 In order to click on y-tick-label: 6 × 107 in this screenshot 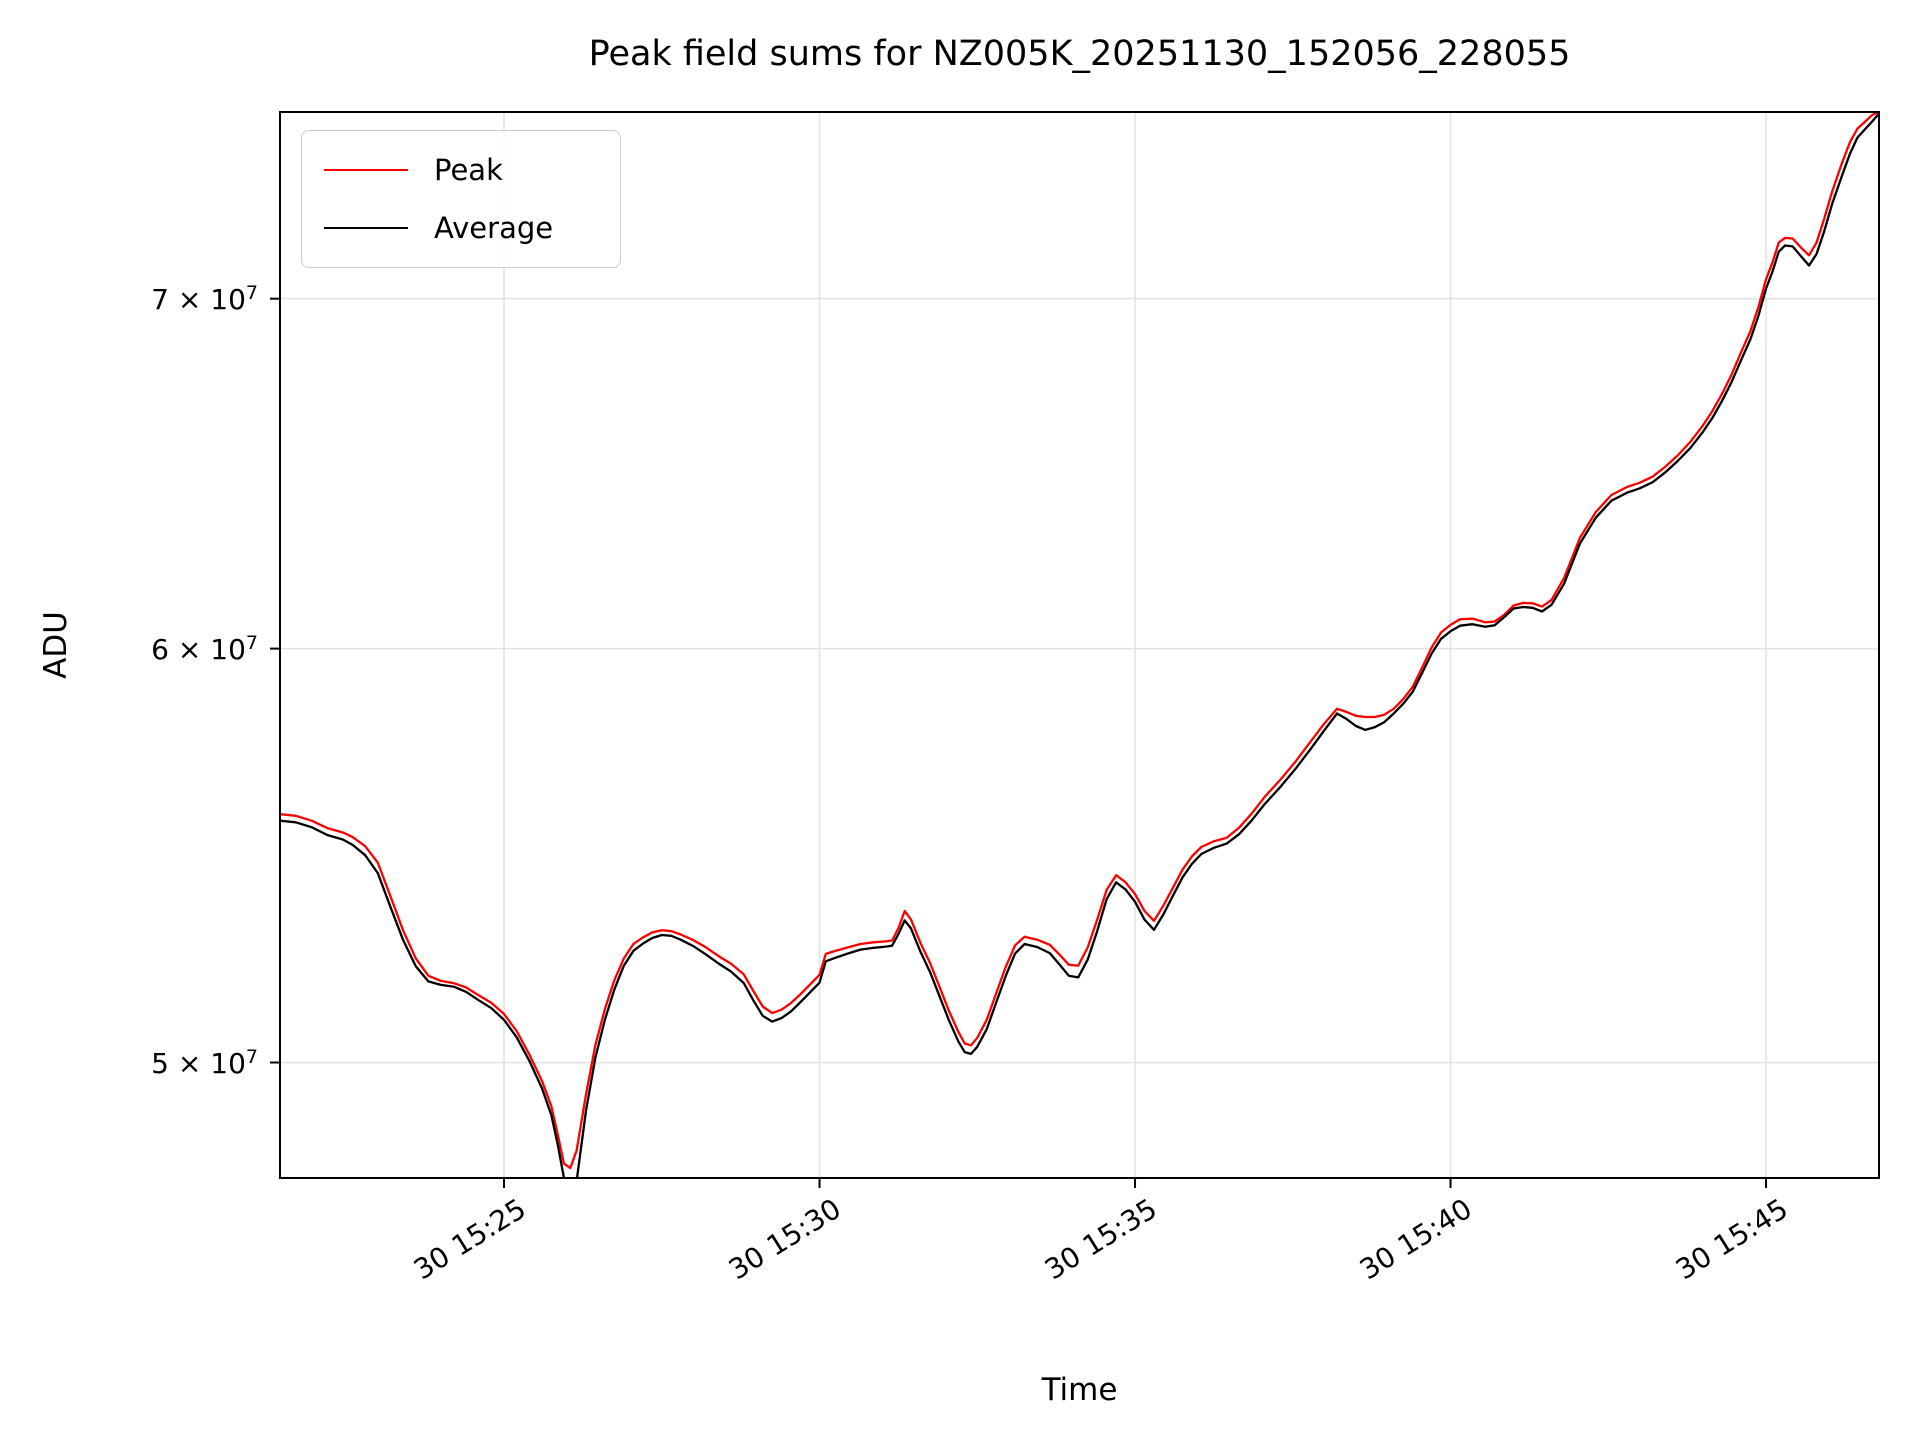, I will do `click(204, 648)`.